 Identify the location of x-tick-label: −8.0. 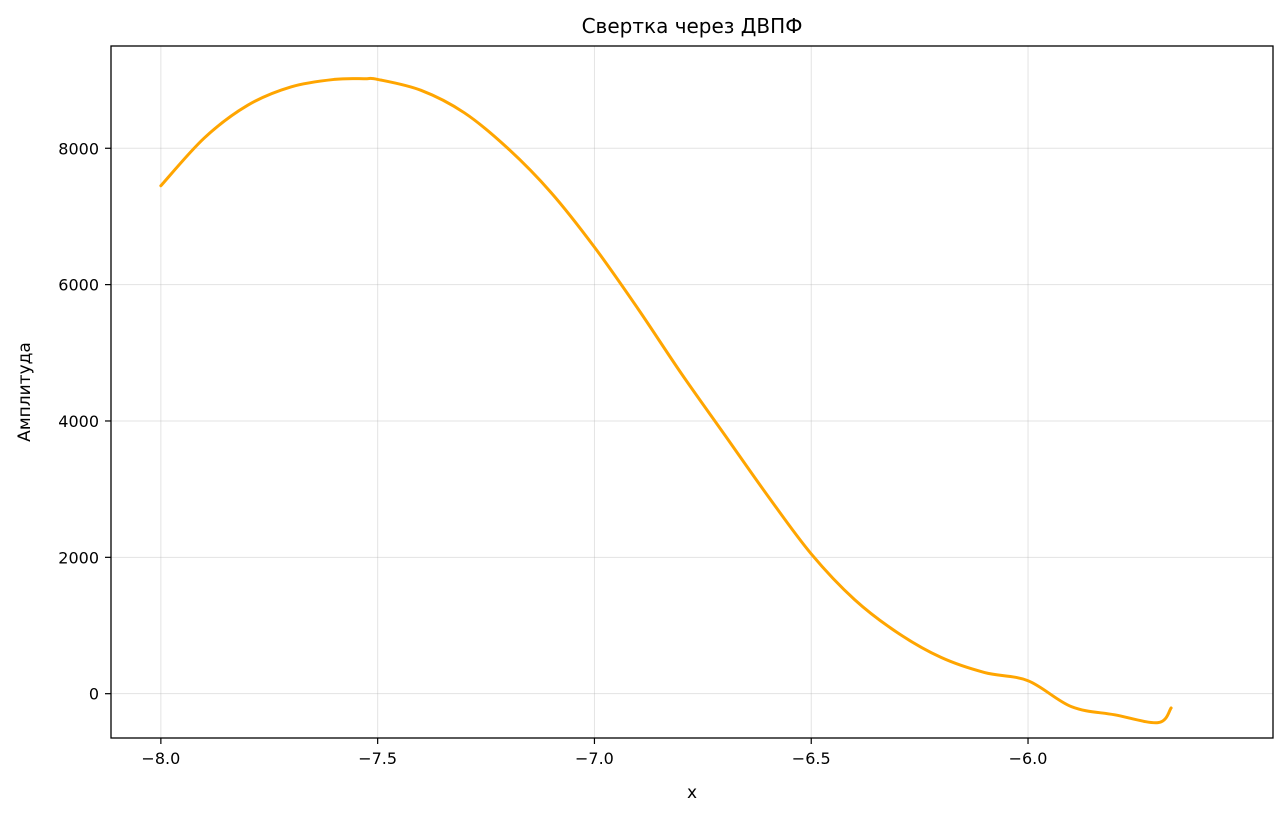
(160, 758).